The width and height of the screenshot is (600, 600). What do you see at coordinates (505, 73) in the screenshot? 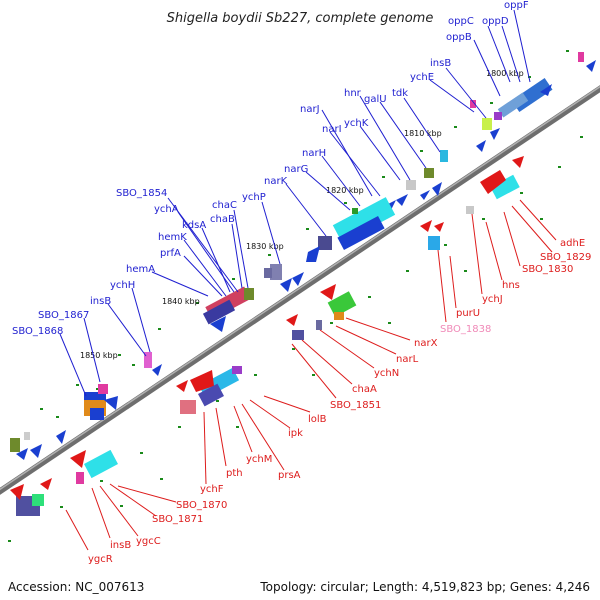
I see `tick-label: 1800 kbp` at bounding box center [505, 73].